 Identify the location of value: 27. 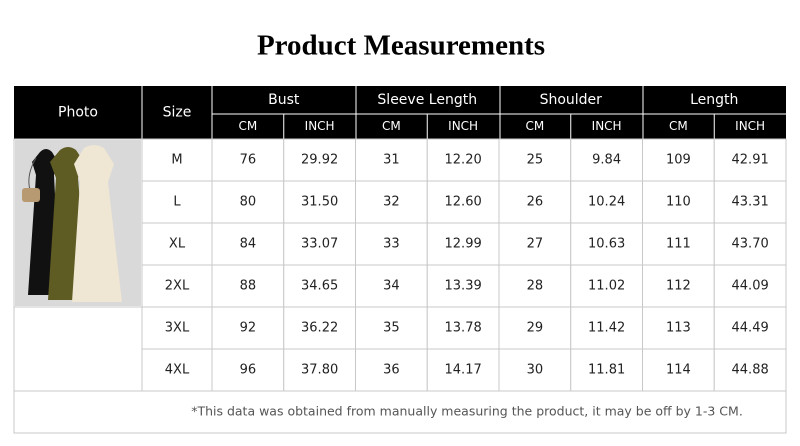
(535, 244).